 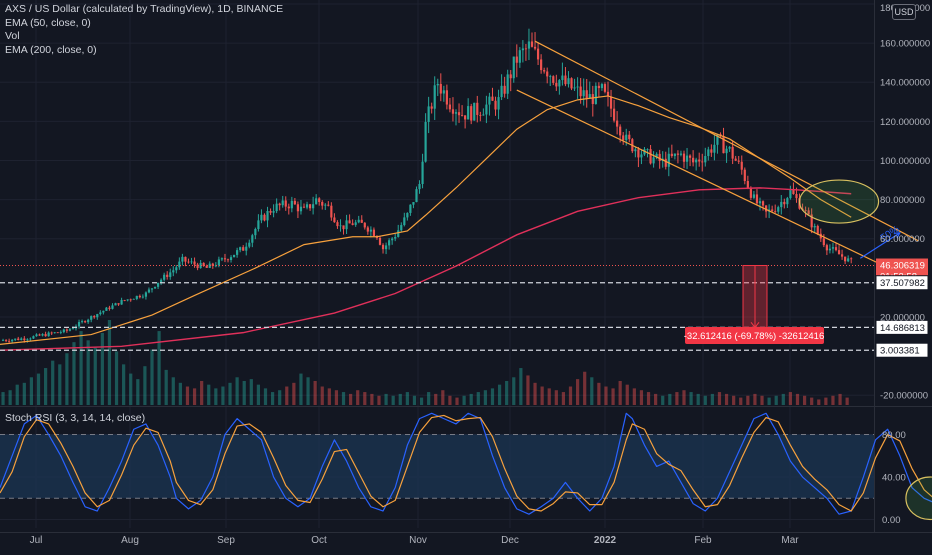 I want to click on last-price-value: 46.306319, so click(x=902, y=266).